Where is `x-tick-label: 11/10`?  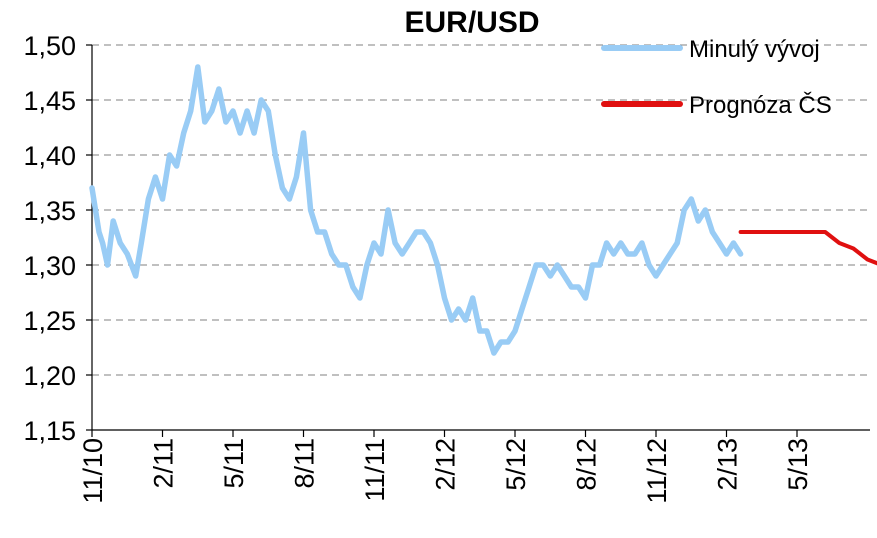
x-tick-label: 11/10 is located at coordinates (93, 471).